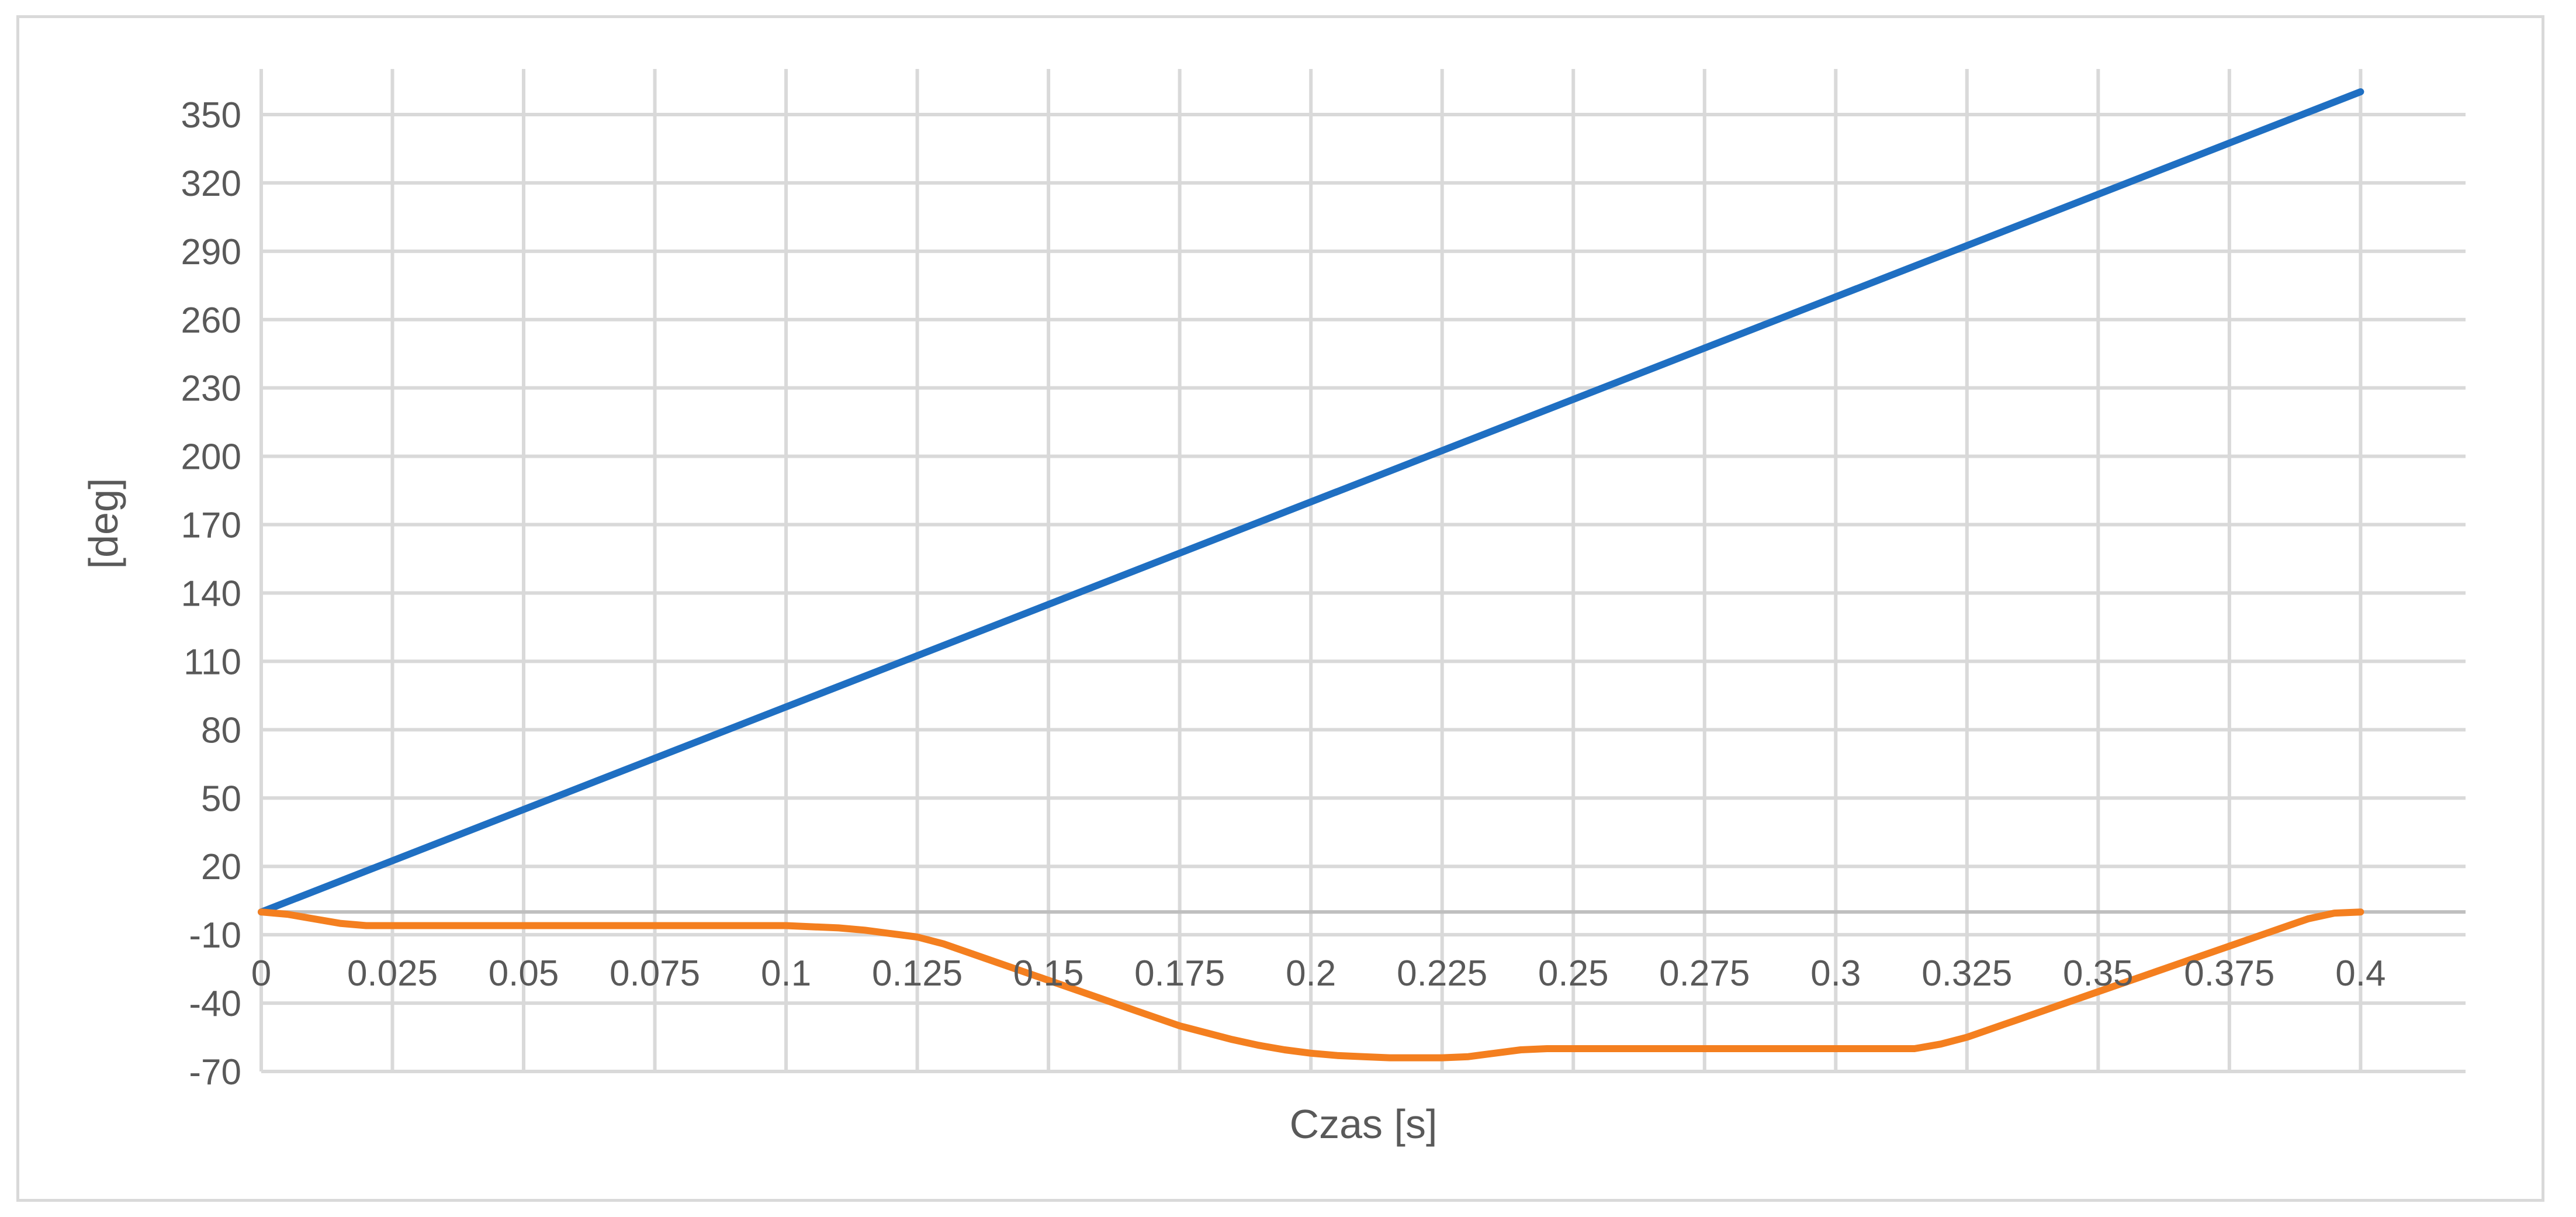 The height and width of the screenshot is (1217, 2576). I want to click on x-tick-label: 0.025, so click(392, 973).